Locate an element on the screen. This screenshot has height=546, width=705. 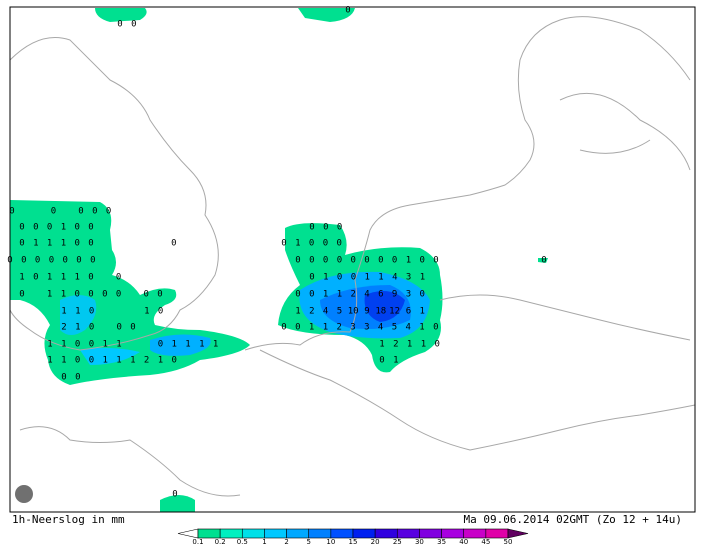
colorbar-tick-label: 5 is located at coordinates (308, 542).